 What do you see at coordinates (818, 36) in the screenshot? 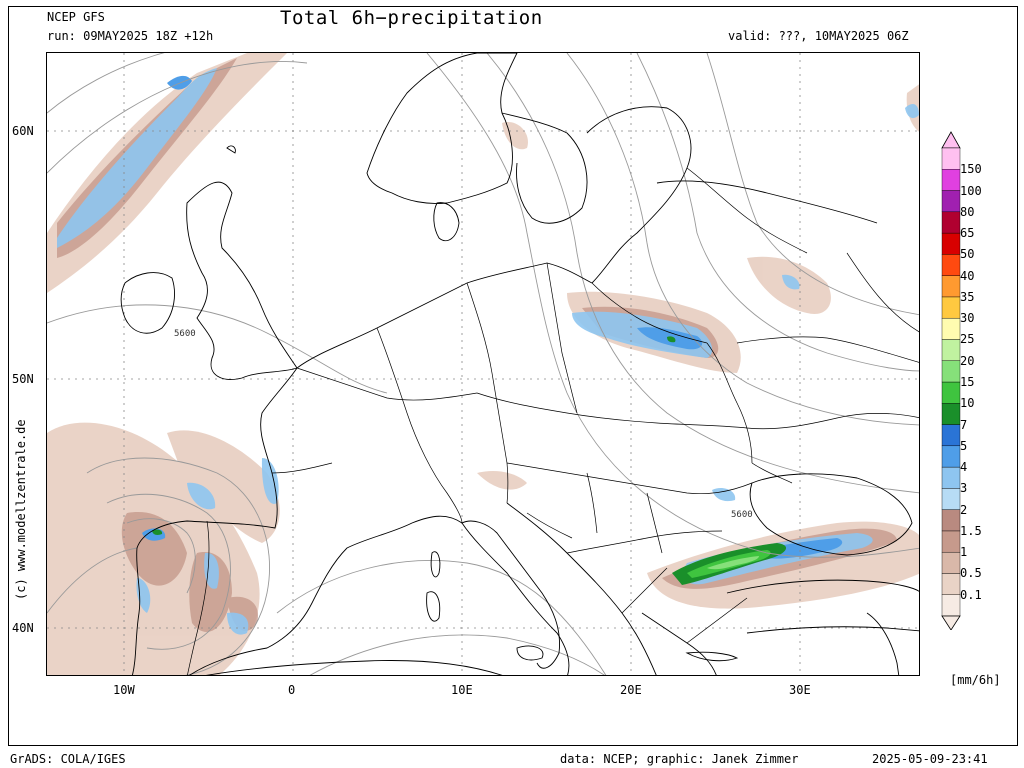
I see `valid-label: valid: ???, 10MAY2025 06Z` at bounding box center [818, 36].